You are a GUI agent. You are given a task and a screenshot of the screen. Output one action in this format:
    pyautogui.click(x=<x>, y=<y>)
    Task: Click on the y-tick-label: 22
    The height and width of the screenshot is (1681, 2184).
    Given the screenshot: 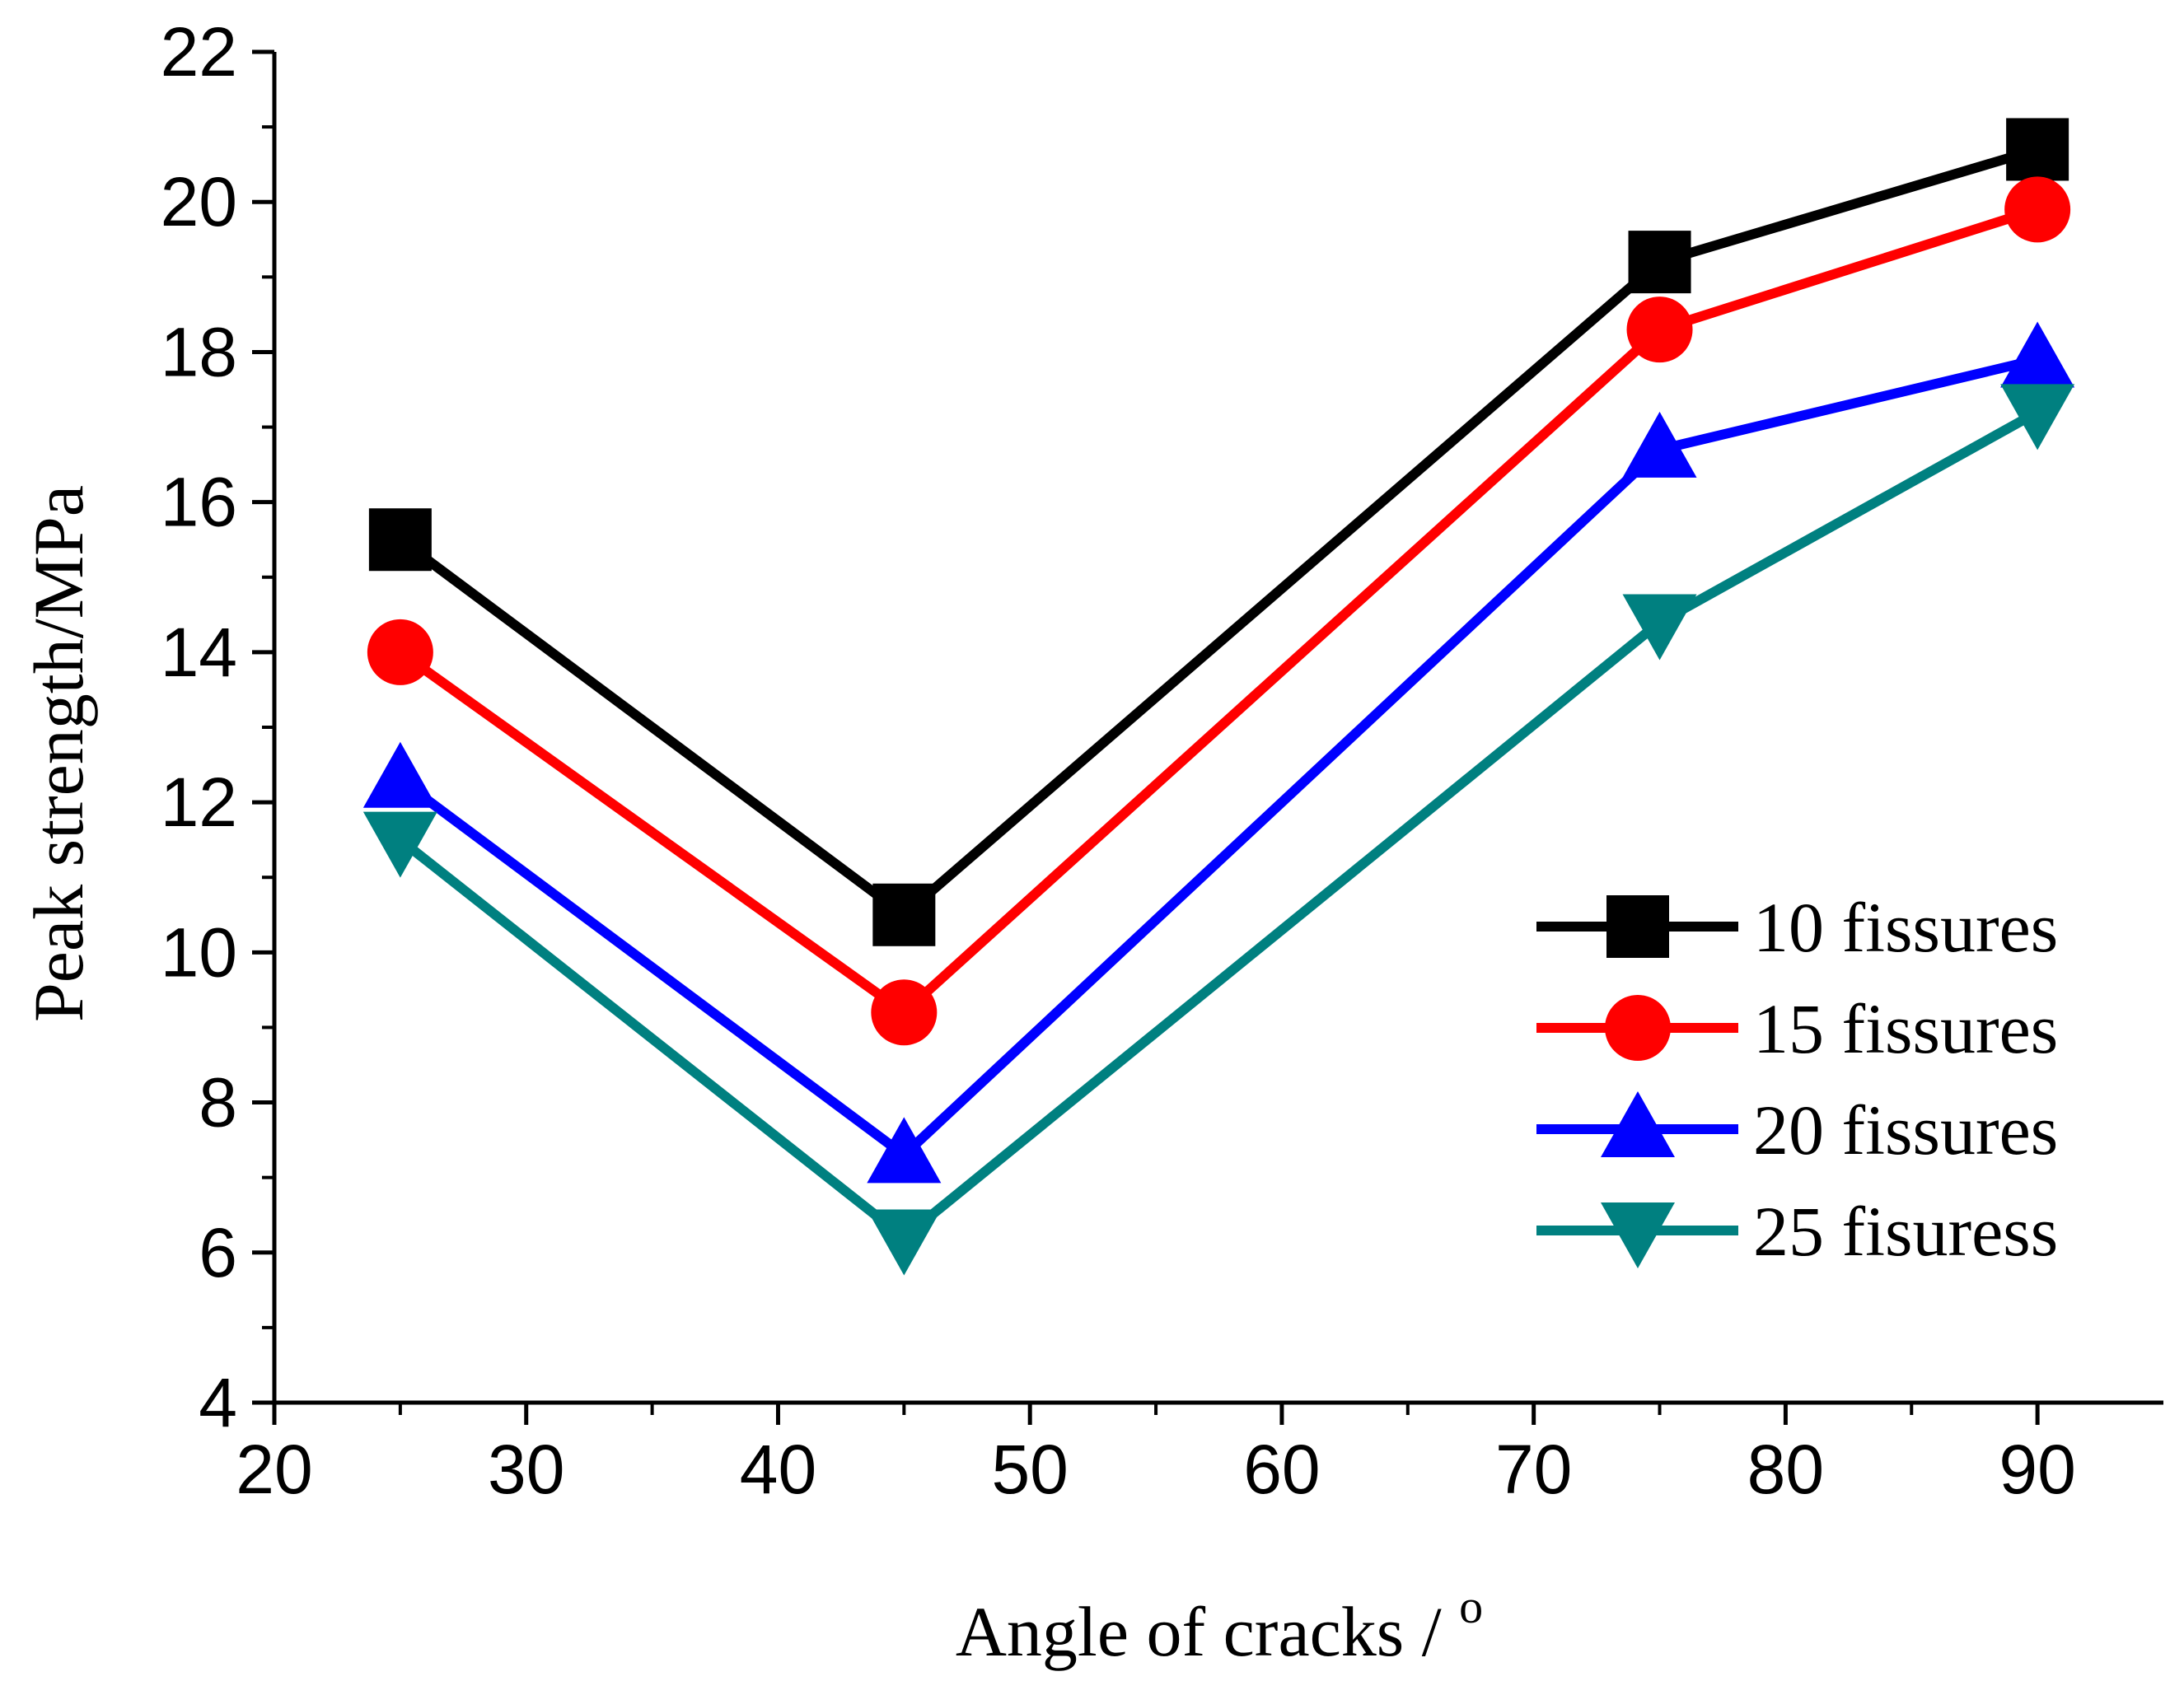 What is the action you would take?
    pyautogui.click(x=199, y=52)
    